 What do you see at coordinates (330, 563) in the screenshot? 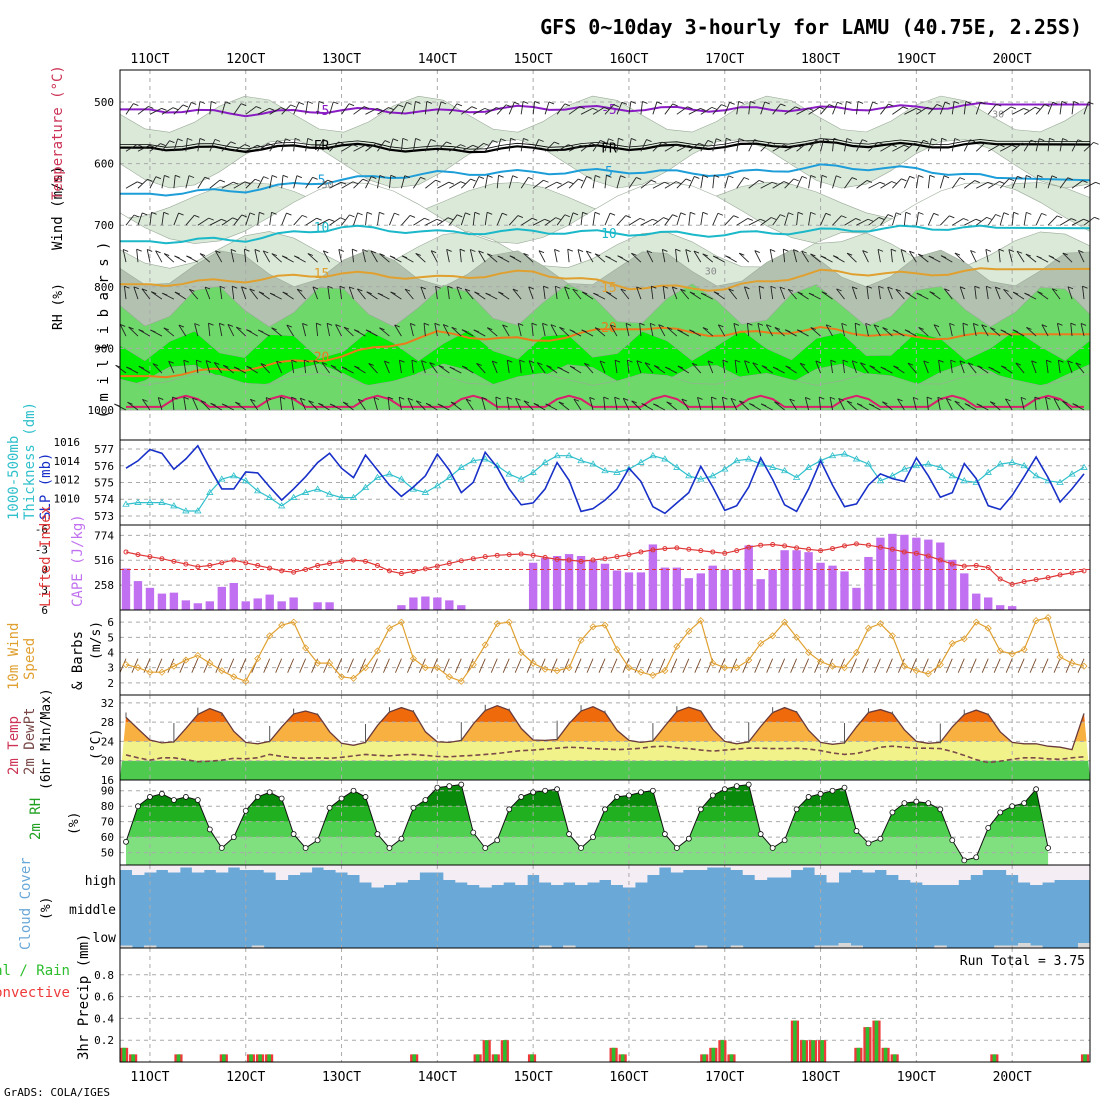
I see `lifted-index-point` at bounding box center [330, 563].